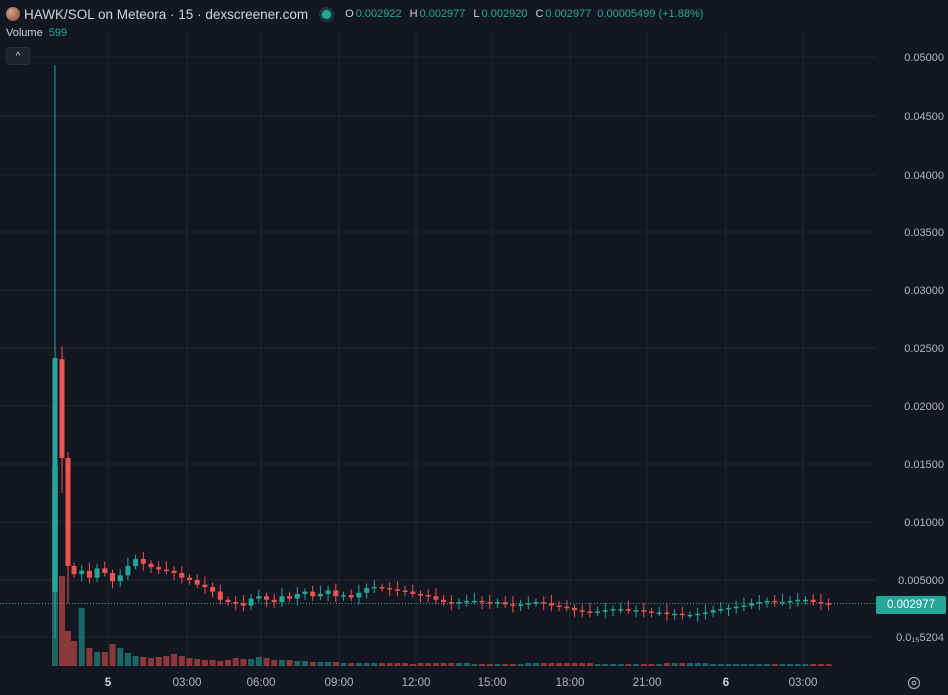 This screenshot has height=695, width=948. Describe the element at coordinates (58, 33) in the screenshot. I see `volume-value: 599` at that location.